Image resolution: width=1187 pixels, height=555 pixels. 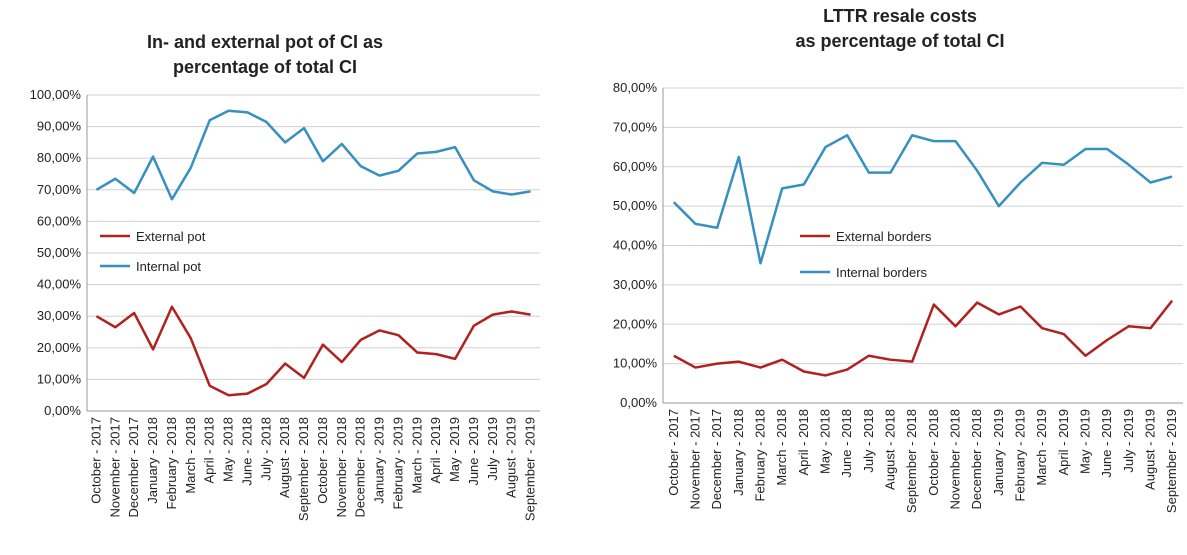 I want to click on legend-label: External borders, so click(x=884, y=236).